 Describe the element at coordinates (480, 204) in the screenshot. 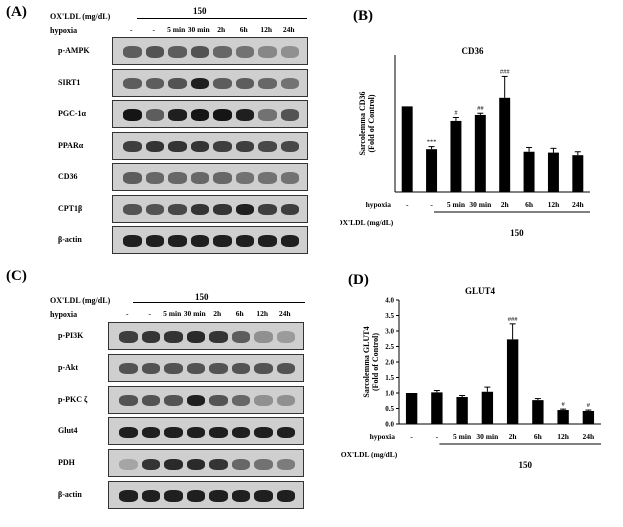

I see `x-tick-label: 30 min` at that location.